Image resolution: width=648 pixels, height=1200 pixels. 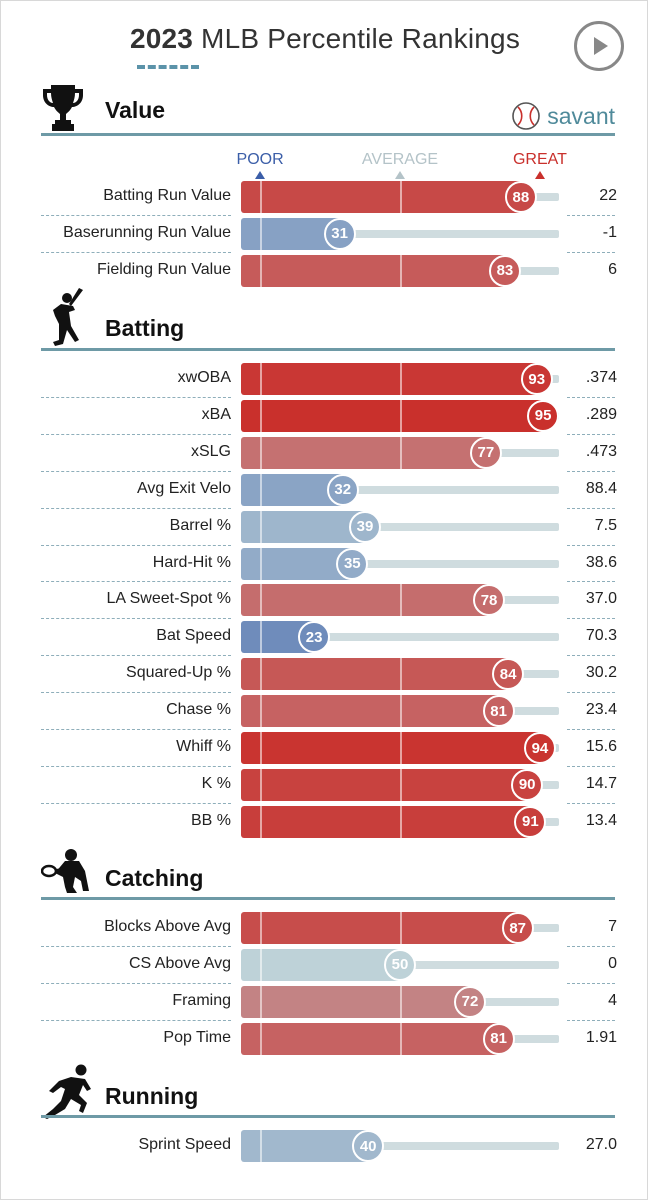 What do you see at coordinates (154, 878) in the screenshot?
I see `section-title-catching: Catching` at bounding box center [154, 878].